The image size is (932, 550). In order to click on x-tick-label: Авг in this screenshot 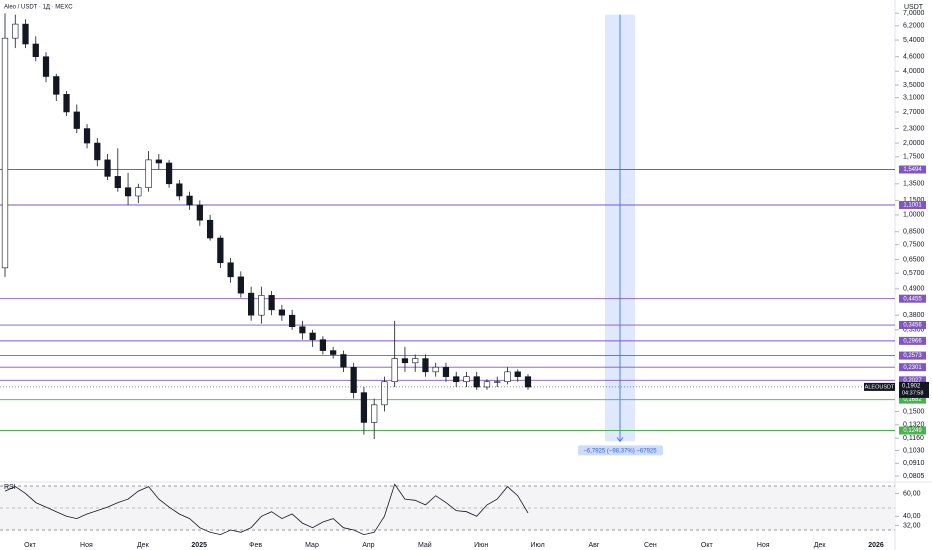, I will do `click(594, 545)`.